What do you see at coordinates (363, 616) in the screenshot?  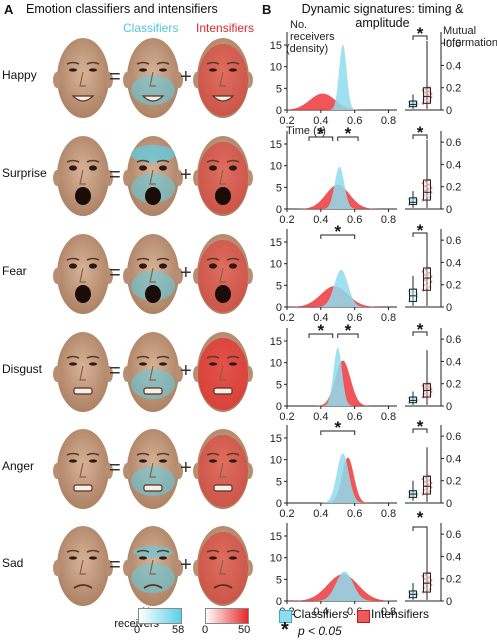 I see `legend-intensifiers-swatch` at bounding box center [363, 616].